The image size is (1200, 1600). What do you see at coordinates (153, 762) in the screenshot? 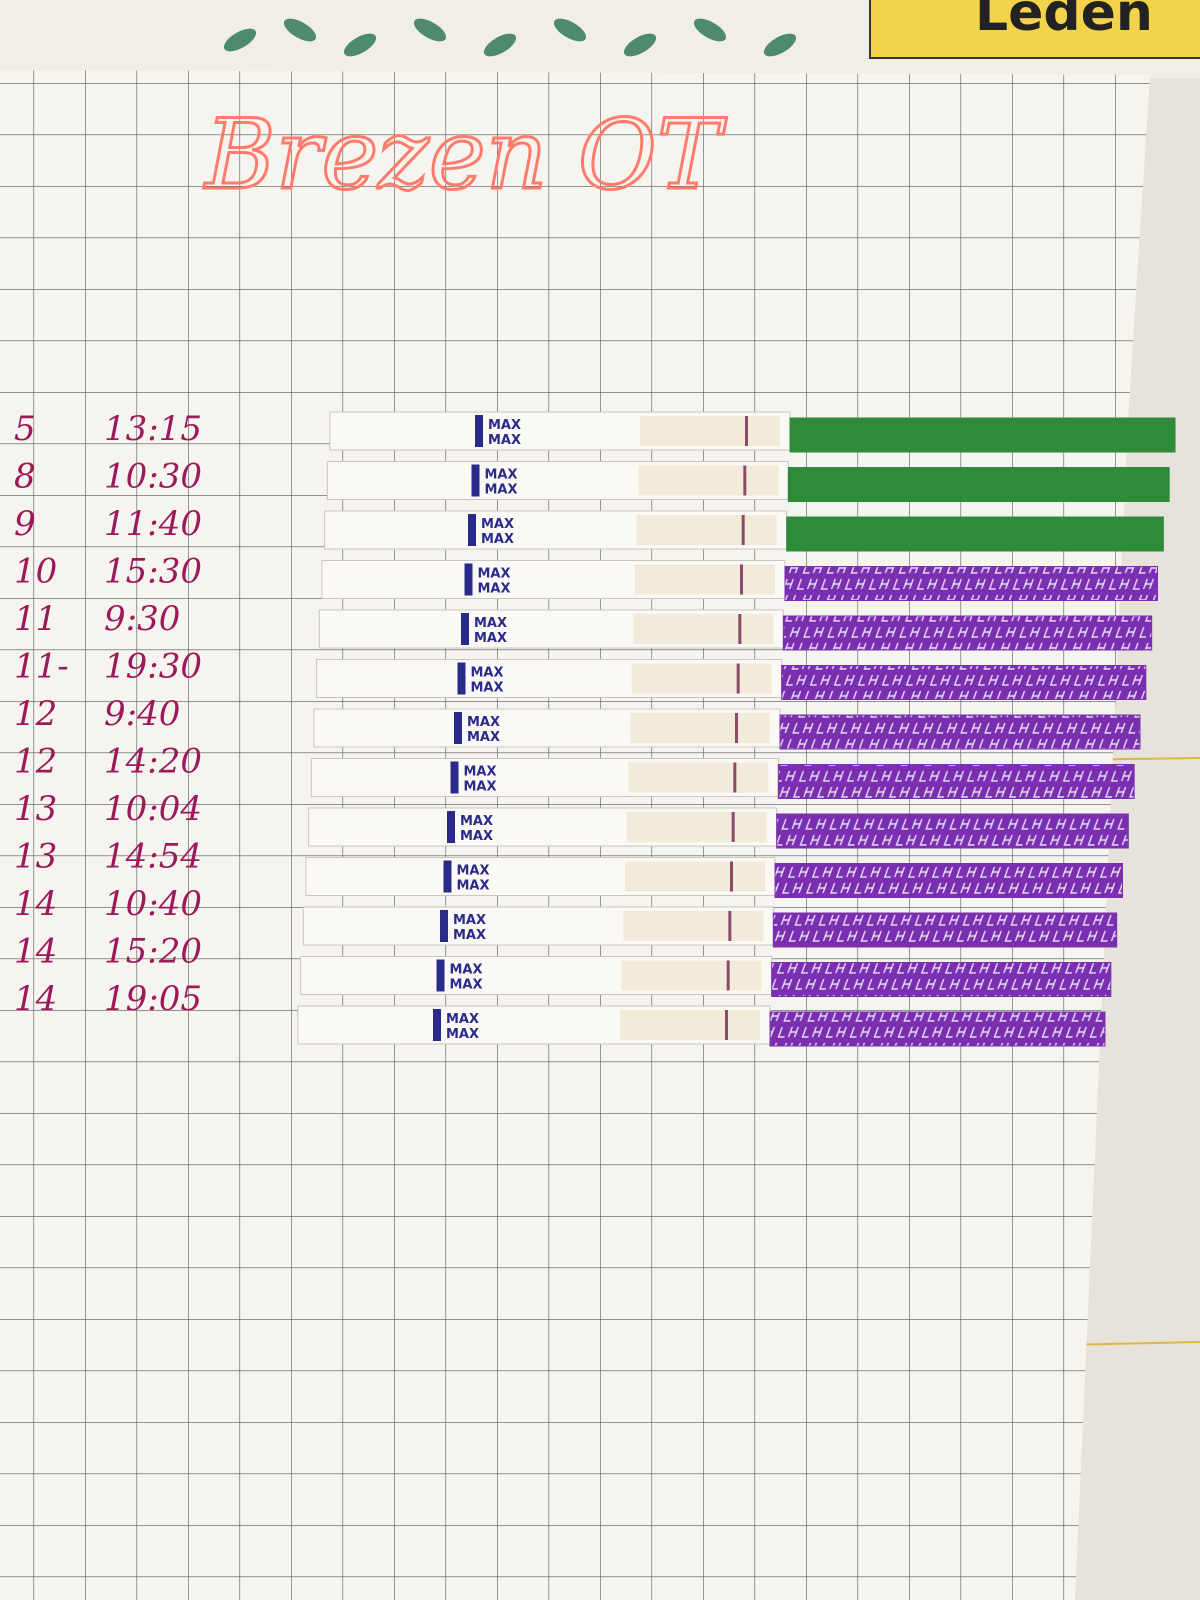
I see `time: 14:20` at bounding box center [153, 762].